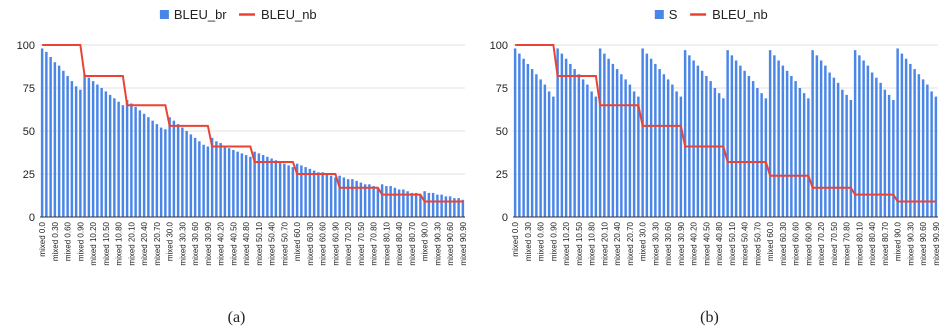  I want to click on x-tick-label: mixed 30.90, so click(681, 243).